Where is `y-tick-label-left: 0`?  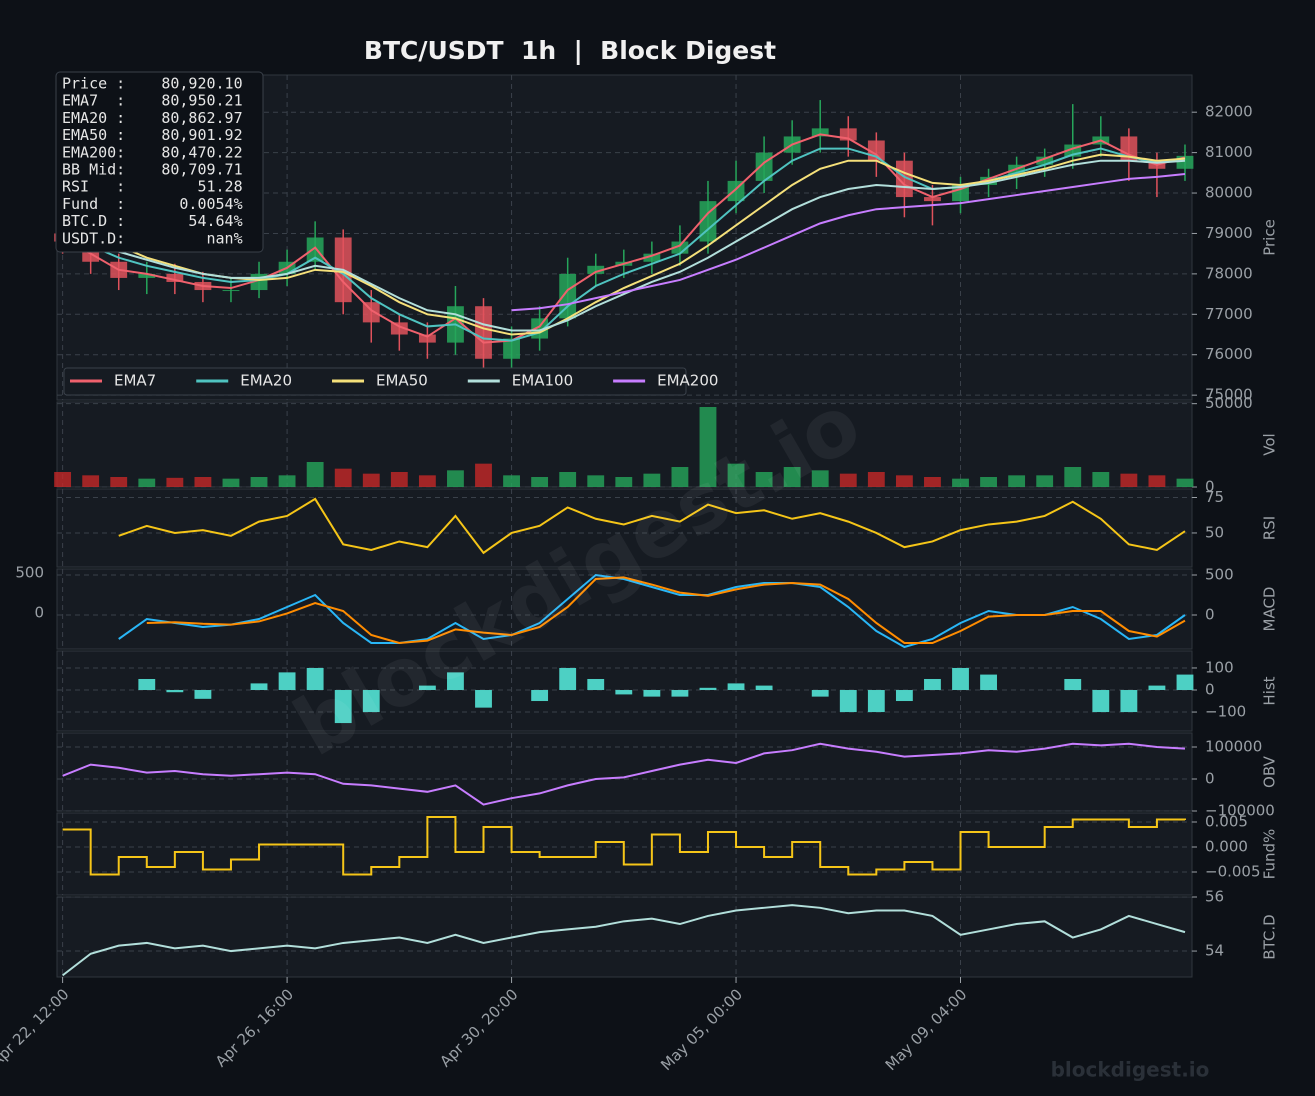 y-tick-label-left: 0 is located at coordinates (39, 613).